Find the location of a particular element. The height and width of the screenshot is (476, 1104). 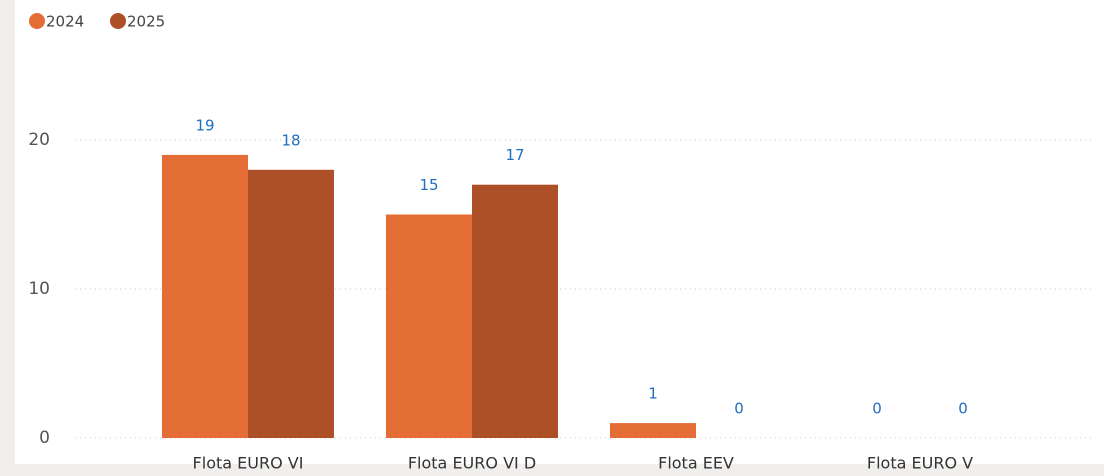

y-tick-label: 0 is located at coordinates (44, 438).